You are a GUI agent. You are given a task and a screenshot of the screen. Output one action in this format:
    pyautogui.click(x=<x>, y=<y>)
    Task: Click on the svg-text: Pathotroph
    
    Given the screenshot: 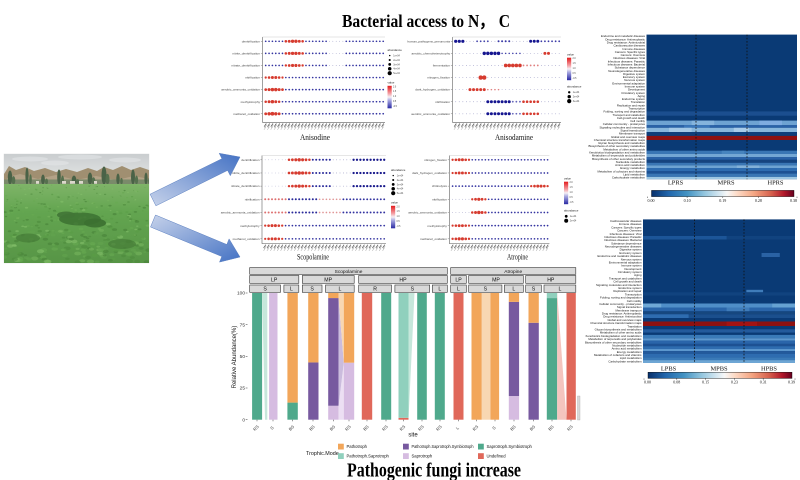 What is the action you would take?
    pyautogui.click(x=357, y=446)
    